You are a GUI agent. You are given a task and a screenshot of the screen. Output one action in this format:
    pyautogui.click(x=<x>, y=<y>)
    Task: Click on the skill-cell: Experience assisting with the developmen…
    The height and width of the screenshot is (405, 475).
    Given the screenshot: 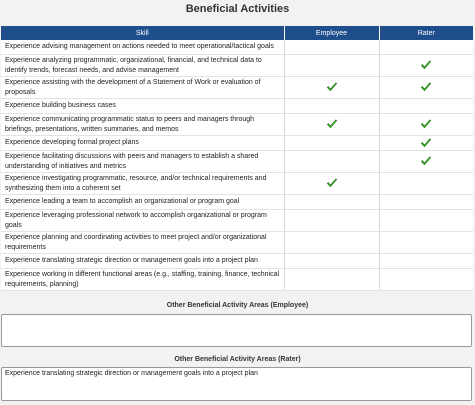 What is the action you would take?
    pyautogui.click(x=143, y=87)
    